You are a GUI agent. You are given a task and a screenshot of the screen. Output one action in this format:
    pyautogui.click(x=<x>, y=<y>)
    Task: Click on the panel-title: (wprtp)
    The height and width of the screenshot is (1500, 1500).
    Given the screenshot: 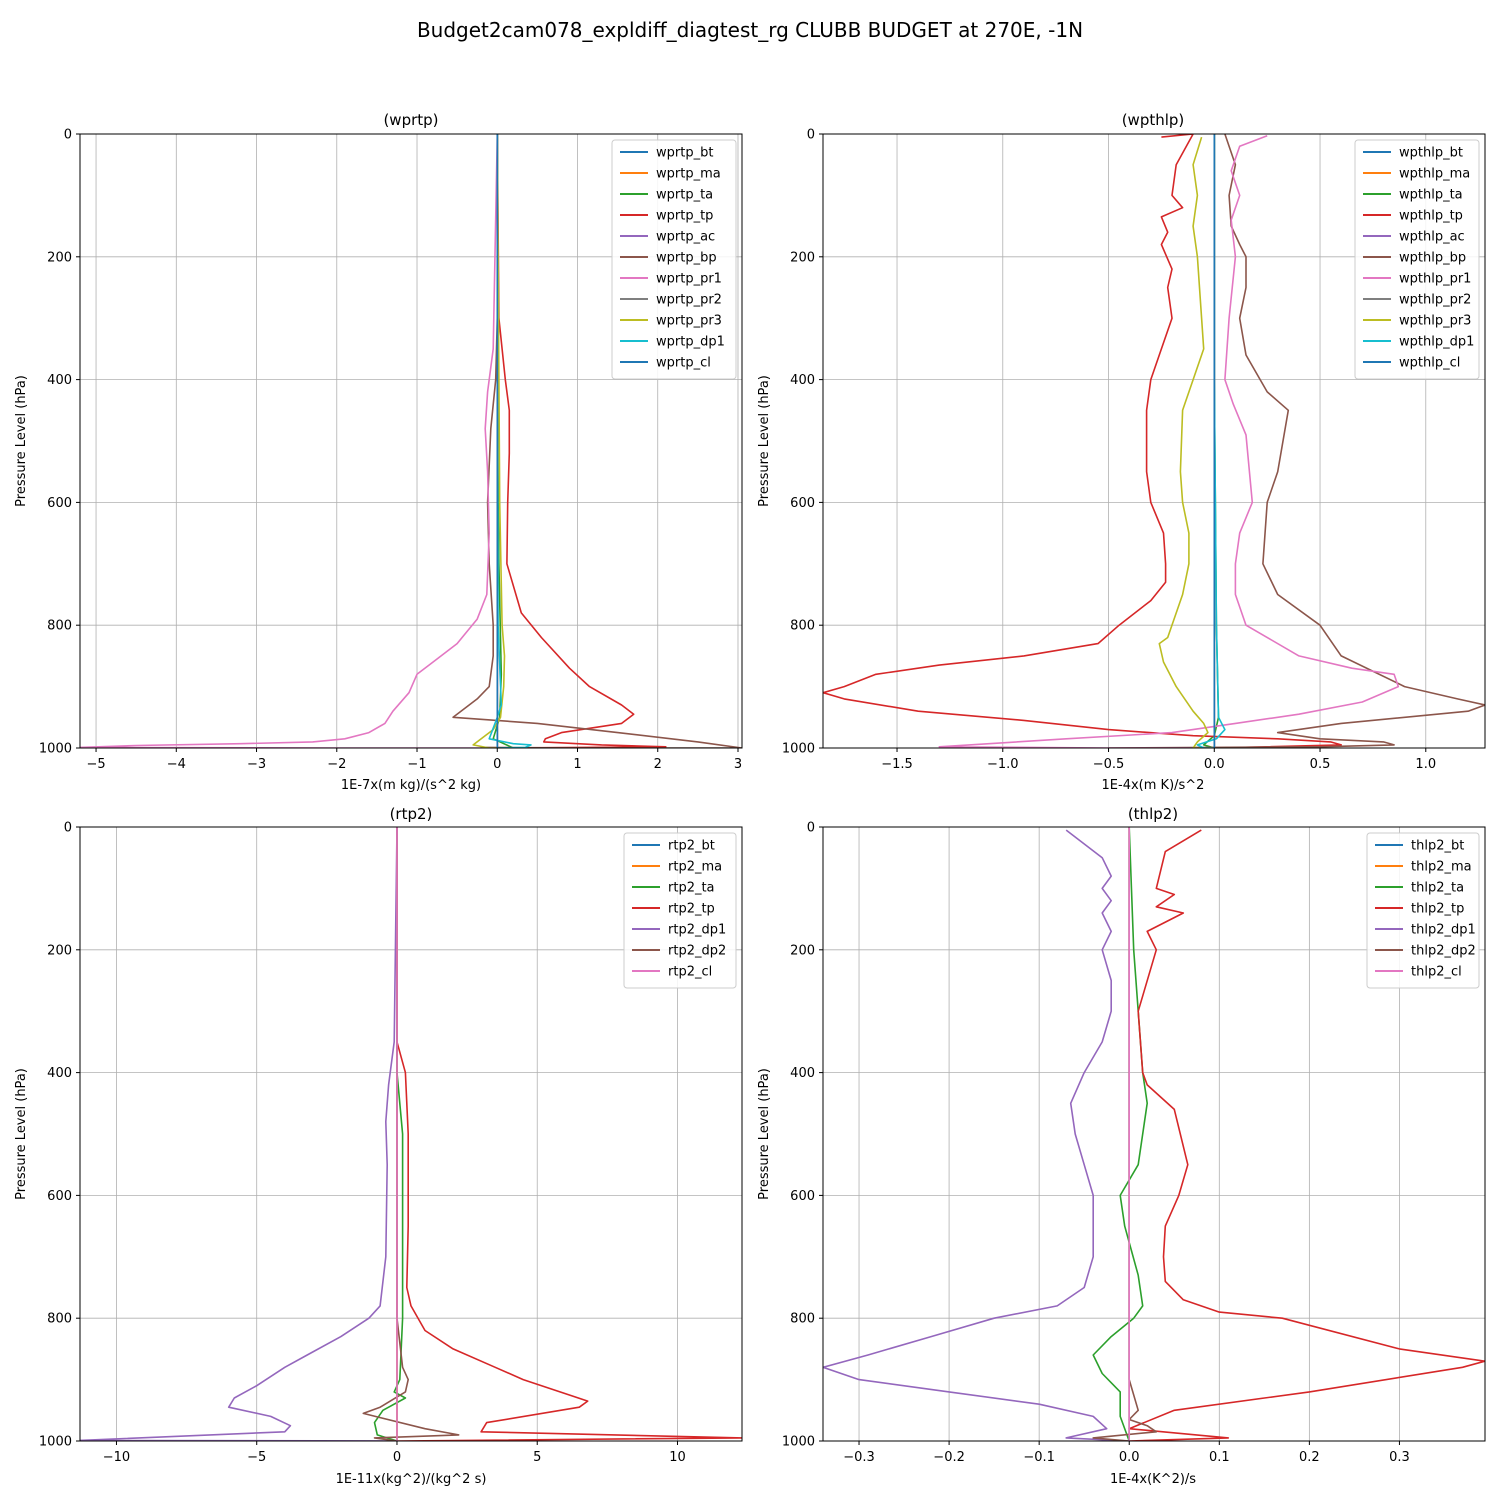 What is the action you would take?
    pyautogui.click(x=410, y=120)
    